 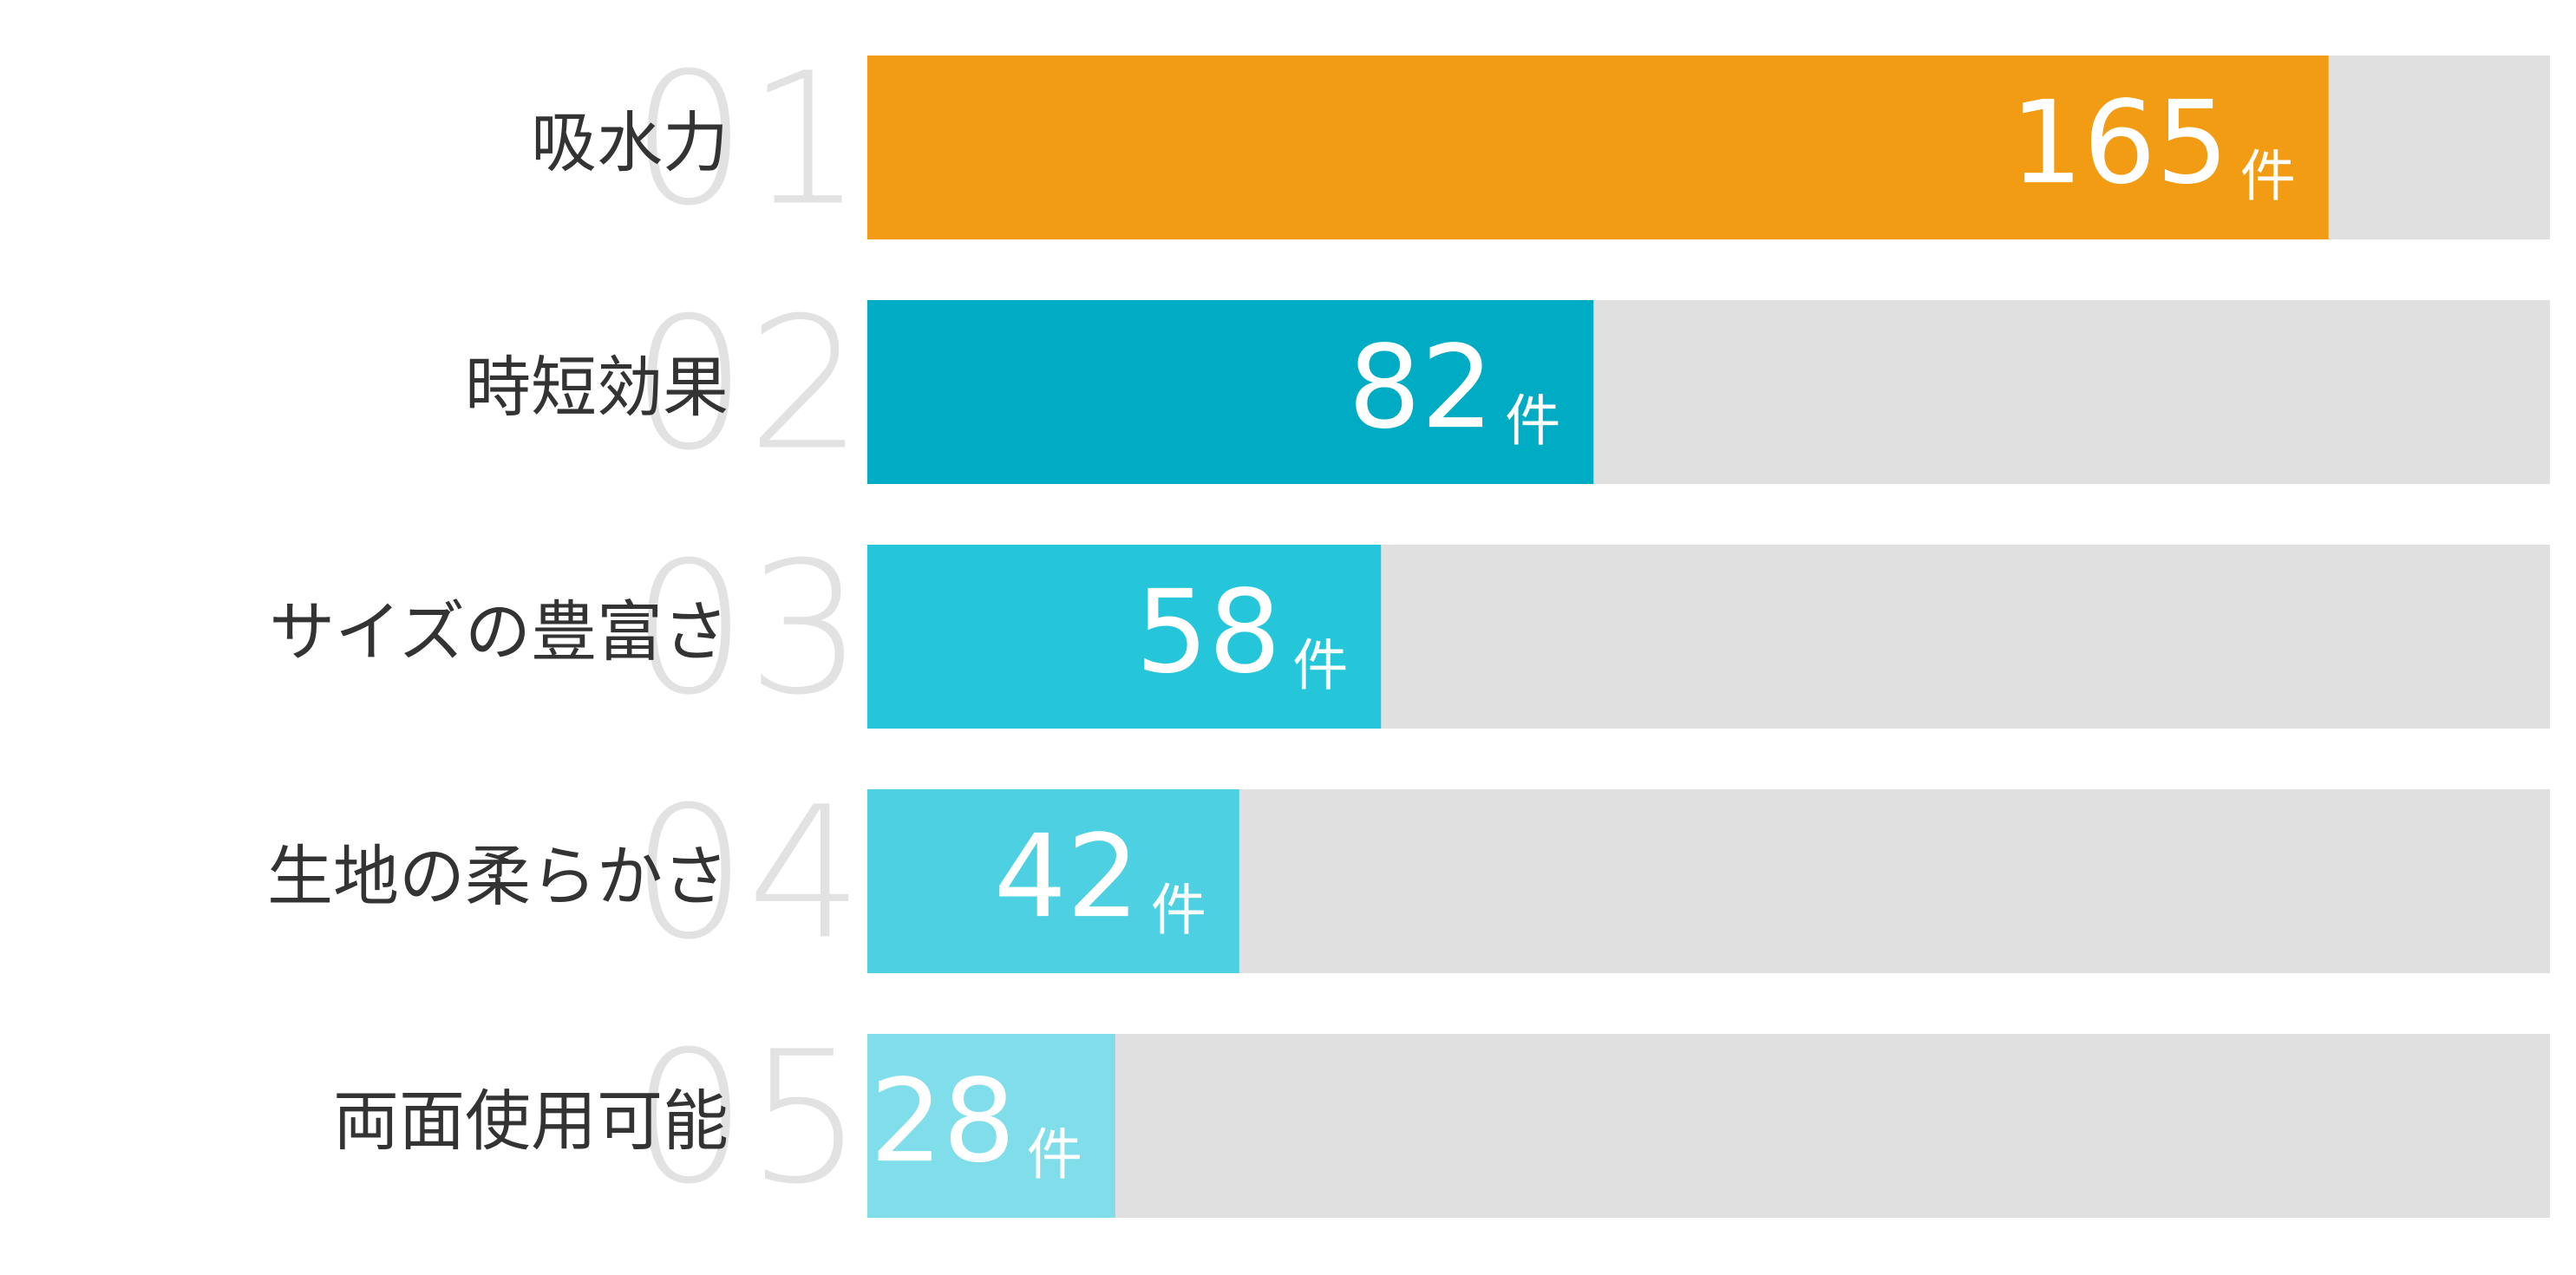 What do you see at coordinates (1708, 1126) in the screenshot?
I see `bar-track` at bounding box center [1708, 1126].